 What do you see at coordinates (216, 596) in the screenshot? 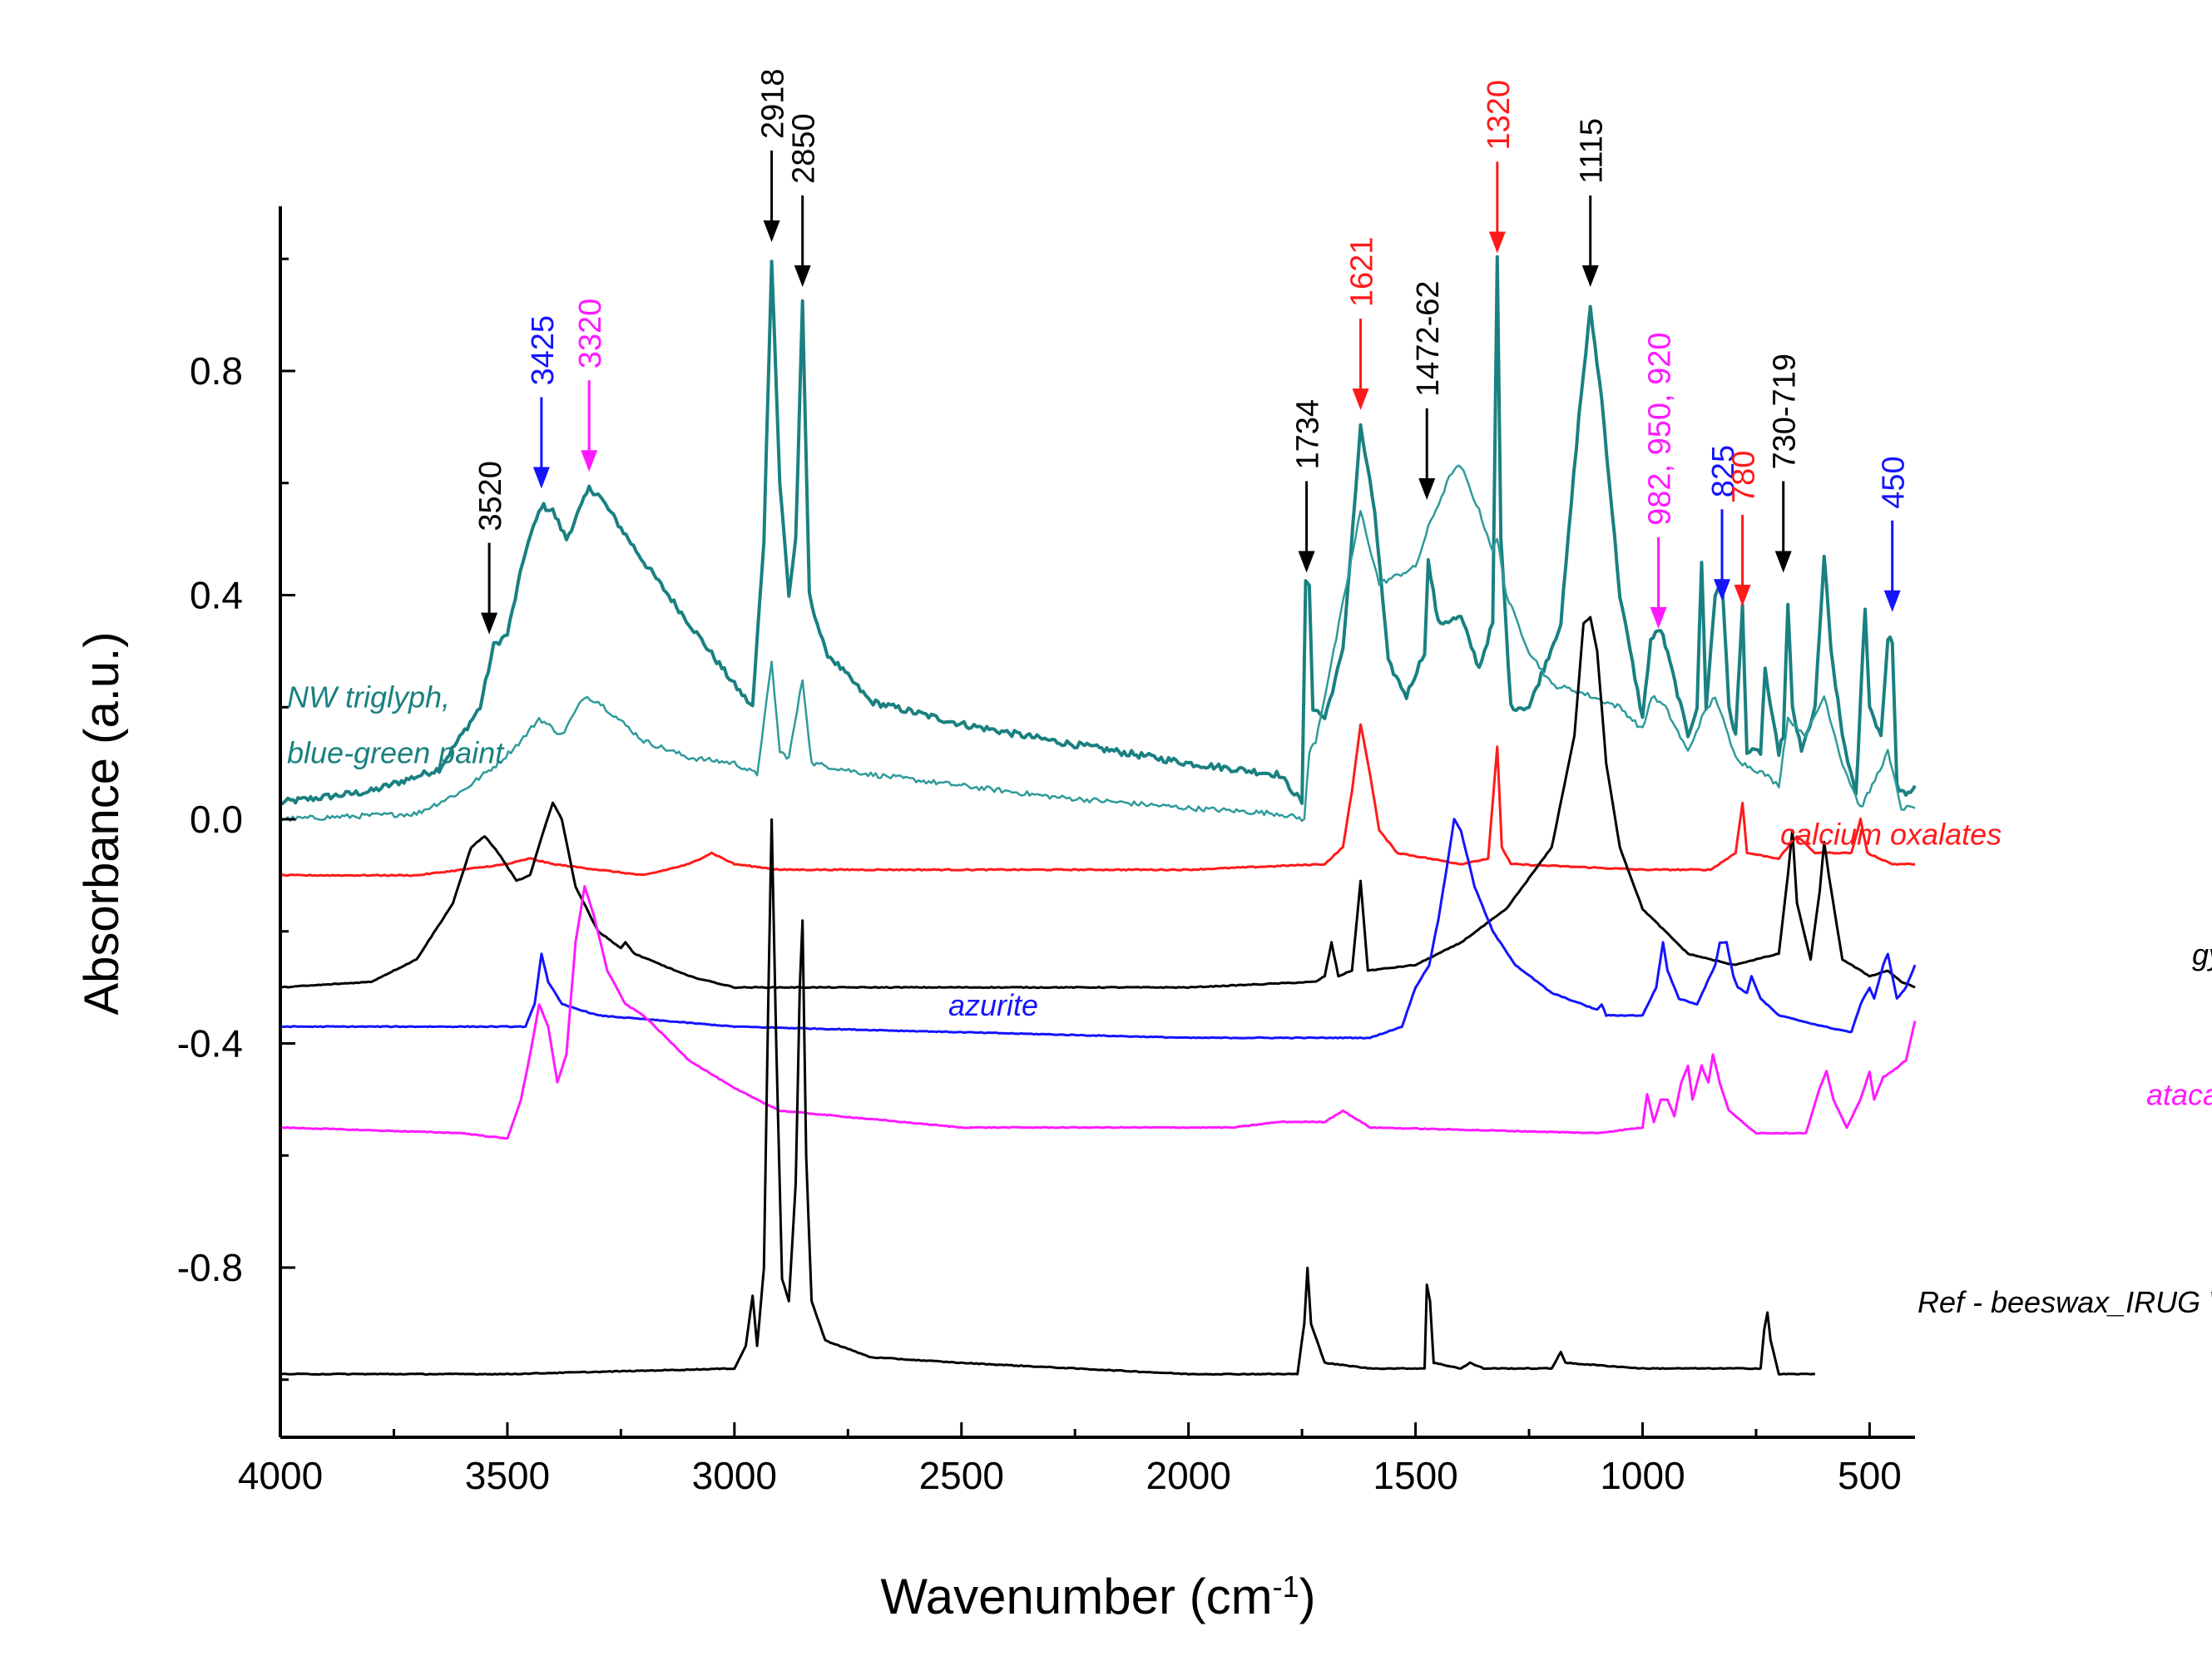
I see `y-tick-label: 0.4` at bounding box center [216, 596].